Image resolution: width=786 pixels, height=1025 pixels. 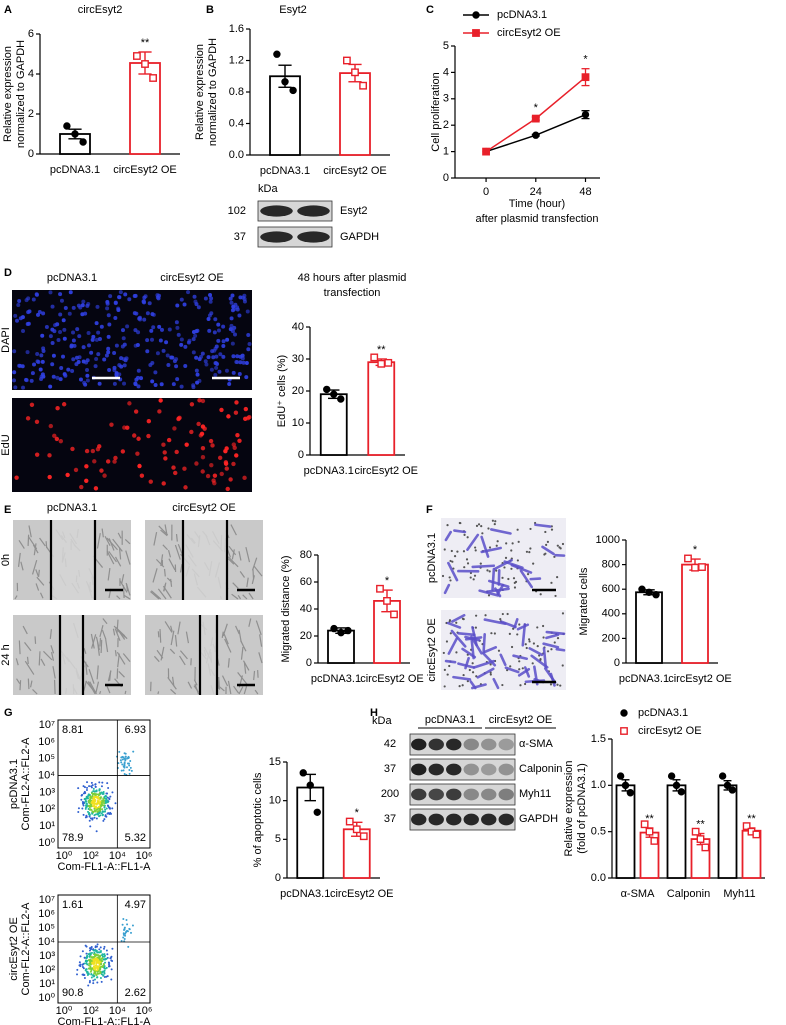 What do you see at coordinates (14, 784) in the screenshot?
I see `flow-sample: pcDNA3.1` at bounding box center [14, 784].